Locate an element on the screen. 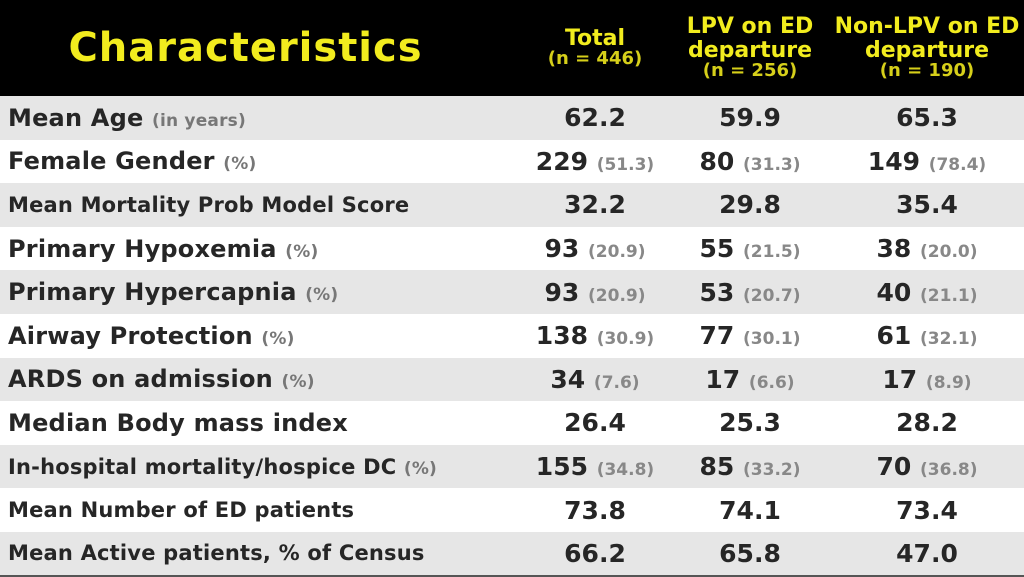 The height and width of the screenshot is (577, 1024). percent: (34.8) is located at coordinates (625, 470).